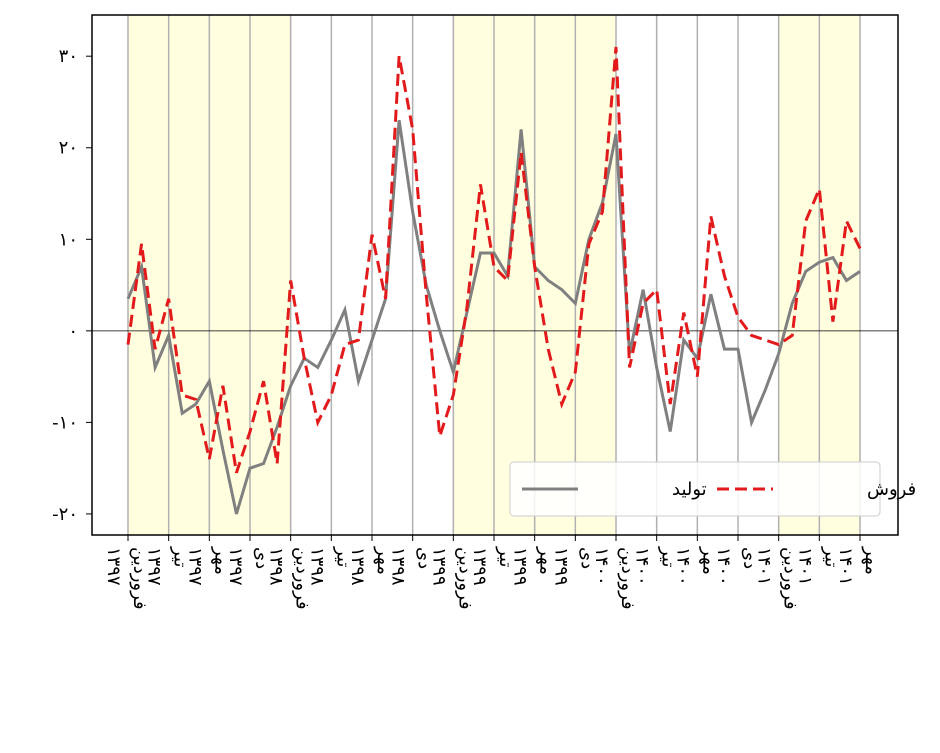 The image size is (940, 753). What do you see at coordinates (65, 514) in the screenshot?
I see `y-tick-label: -۲۰` at bounding box center [65, 514].